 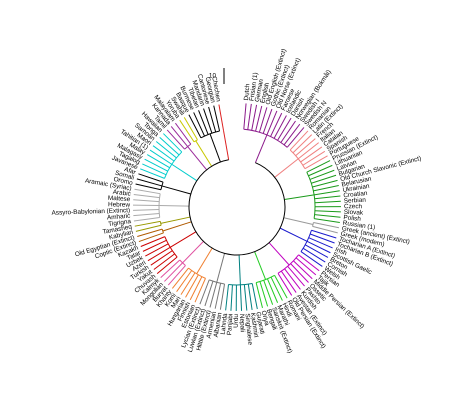 What do you see at coordinates (122, 193) in the screenshot?
I see `leaf-label: Arabic` at bounding box center [122, 193].